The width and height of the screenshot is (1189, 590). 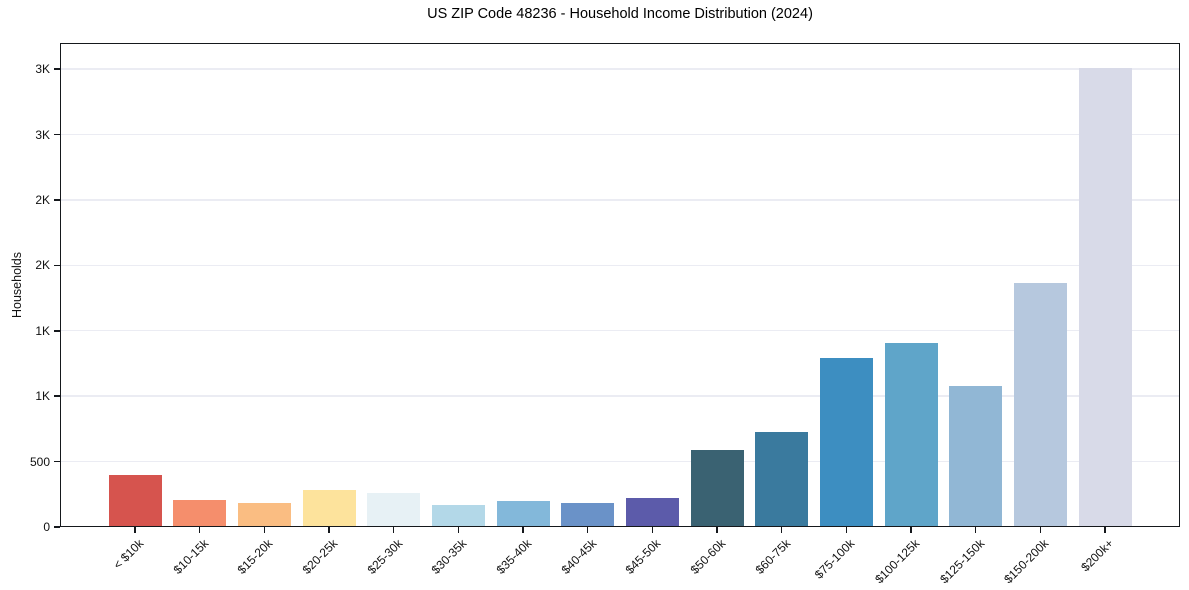 I want to click on bar-100-125k, so click(x=911, y=434).